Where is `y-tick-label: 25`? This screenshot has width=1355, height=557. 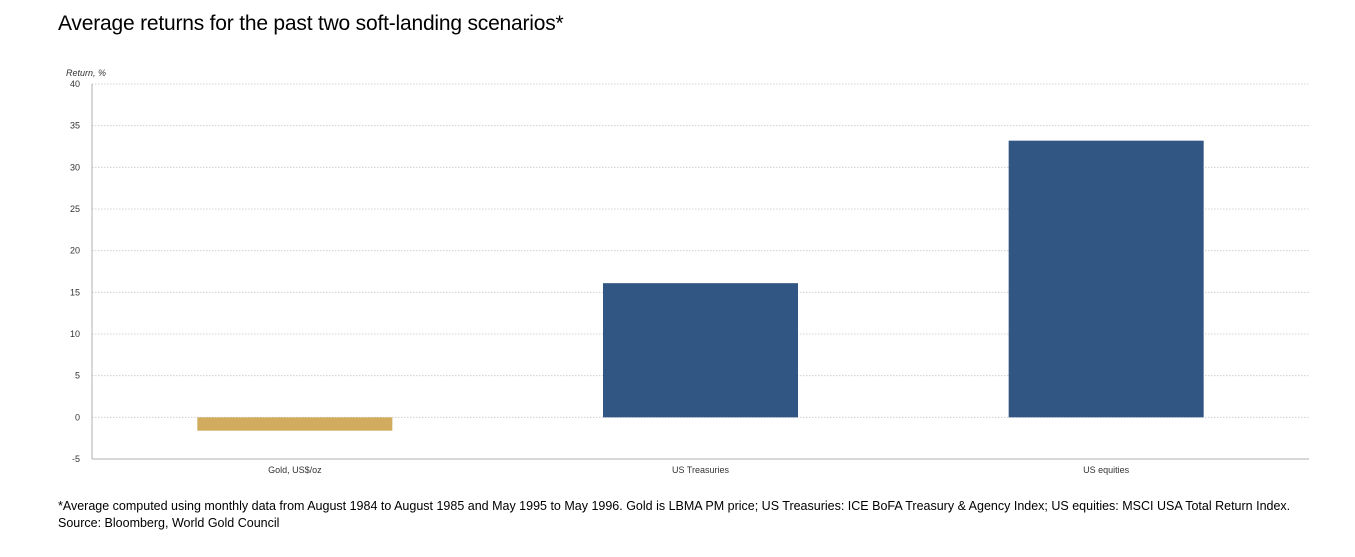
y-tick-label: 25 is located at coordinates (75, 209).